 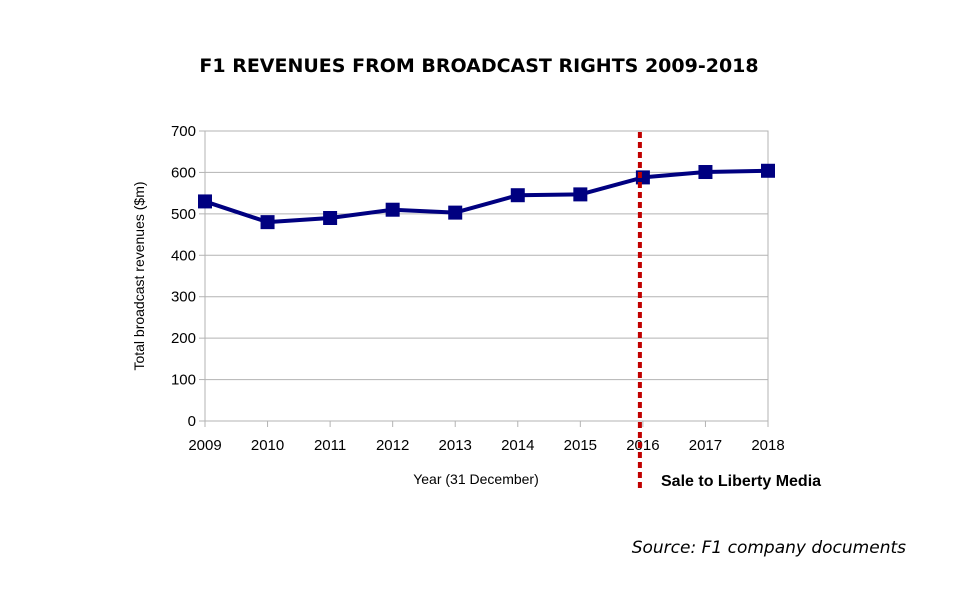 What do you see at coordinates (476, 479) in the screenshot?
I see `x-axis-label: Year (31 December)` at bounding box center [476, 479].